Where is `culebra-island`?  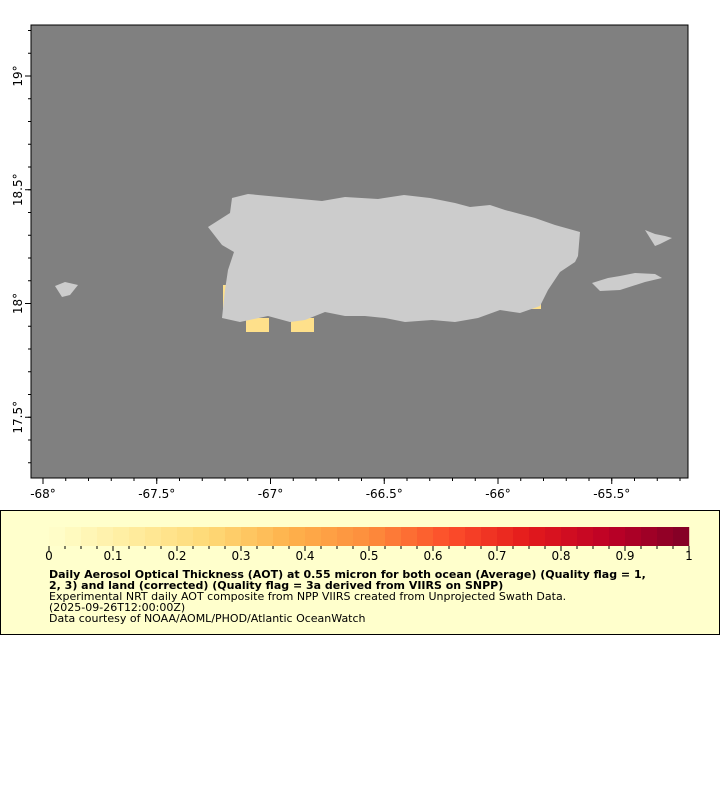
culebra-island is located at coordinates (658, 238).